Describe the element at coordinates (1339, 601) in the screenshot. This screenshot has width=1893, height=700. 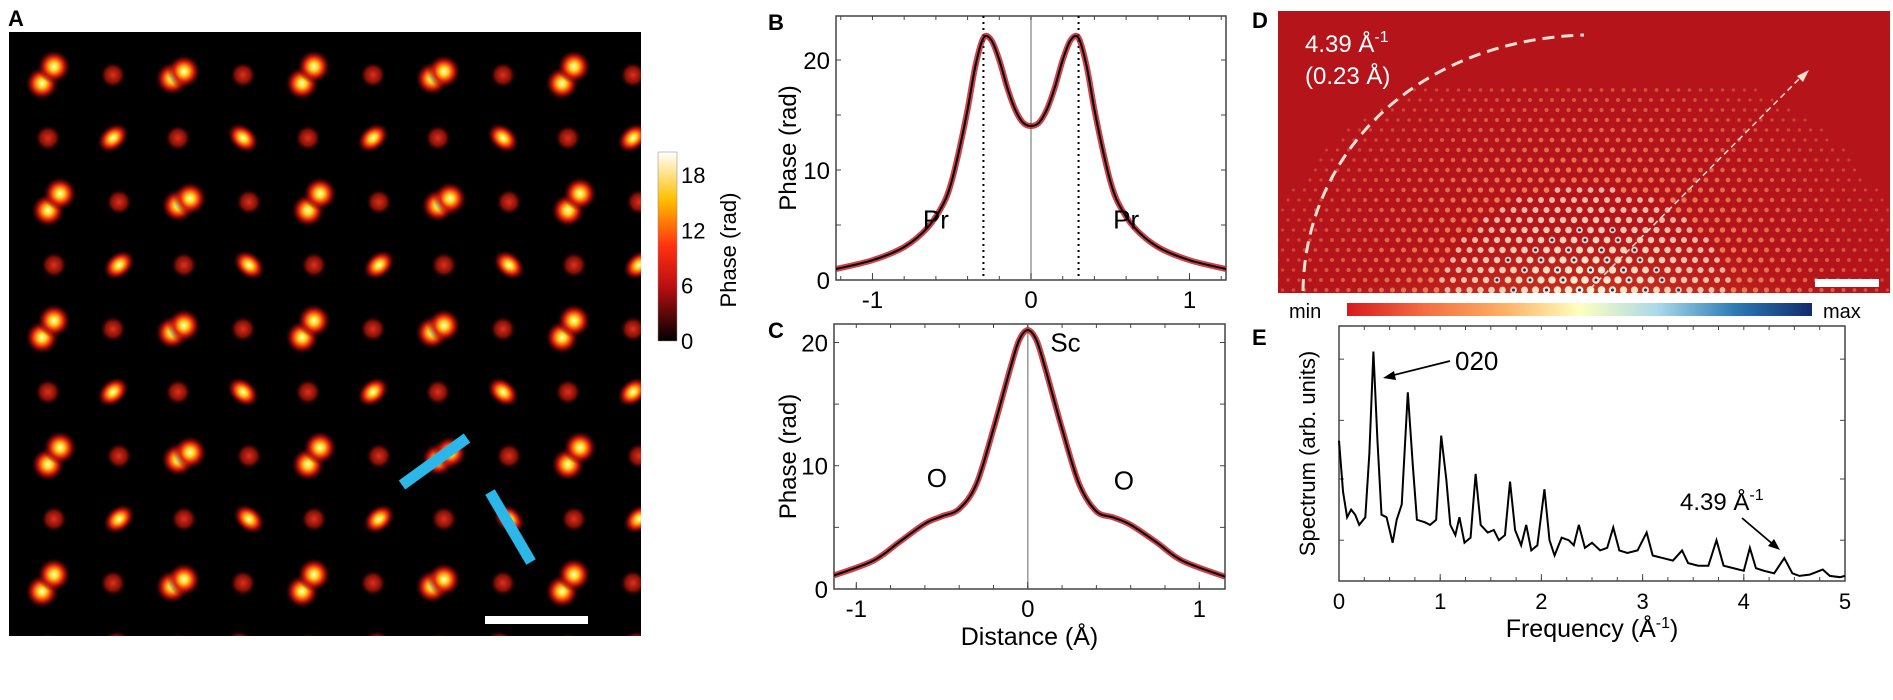
I see `x-tick-label: 0` at that location.